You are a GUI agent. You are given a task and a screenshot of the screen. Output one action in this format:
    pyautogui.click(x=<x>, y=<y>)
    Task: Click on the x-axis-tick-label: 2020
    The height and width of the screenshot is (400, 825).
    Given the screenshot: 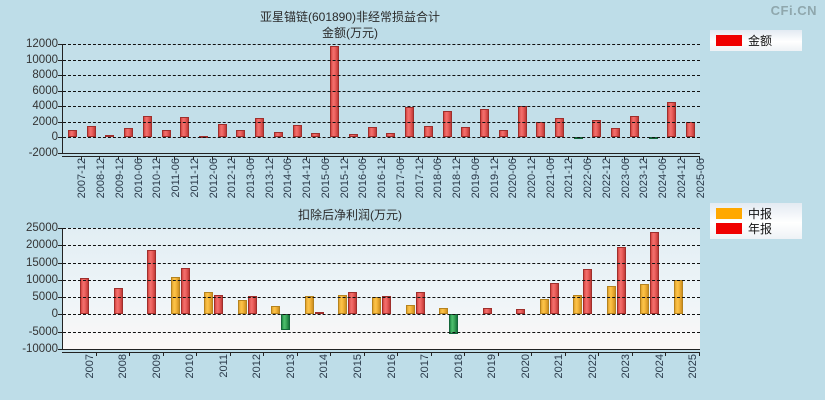 What is the action you would take?
    pyautogui.click(x=525, y=366)
    